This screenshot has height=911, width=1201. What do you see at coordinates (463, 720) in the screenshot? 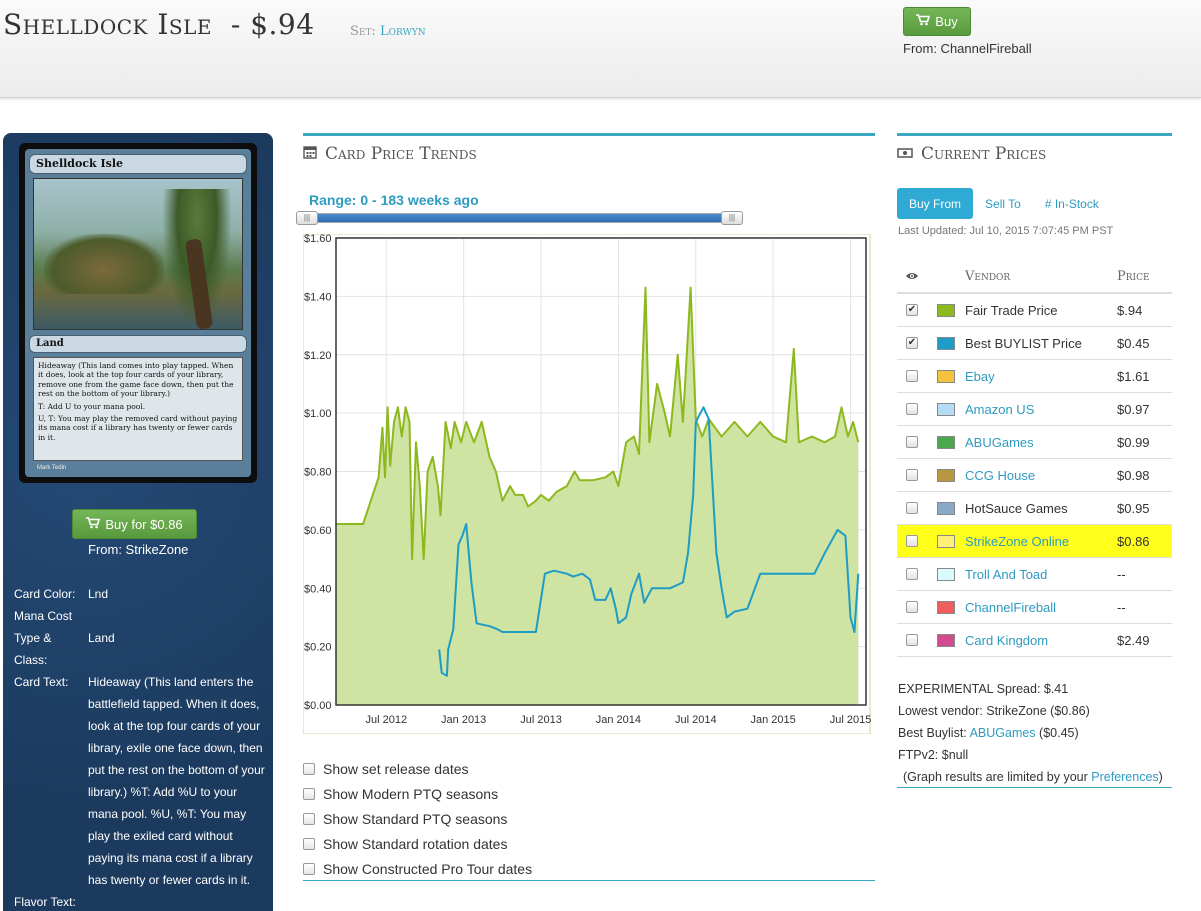
I see `x-tick-label: Jan 2013` at bounding box center [463, 720].